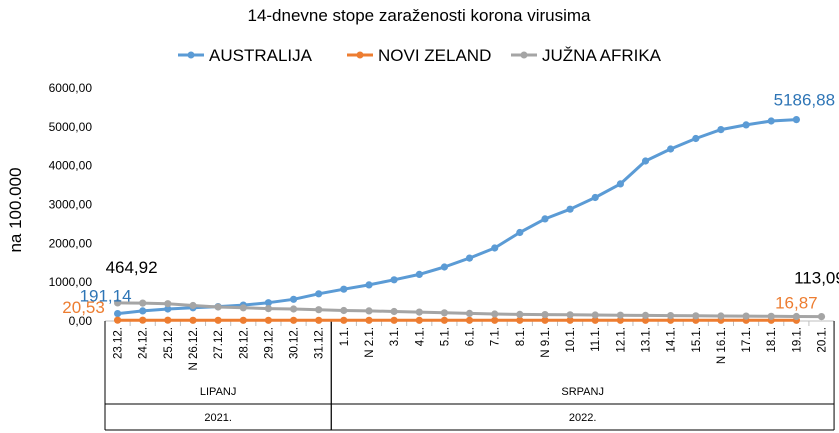 The image size is (839, 433). Describe the element at coordinates (722, 345) in the screenshot. I see `x-tick-label-24: N 16.1.` at that location.